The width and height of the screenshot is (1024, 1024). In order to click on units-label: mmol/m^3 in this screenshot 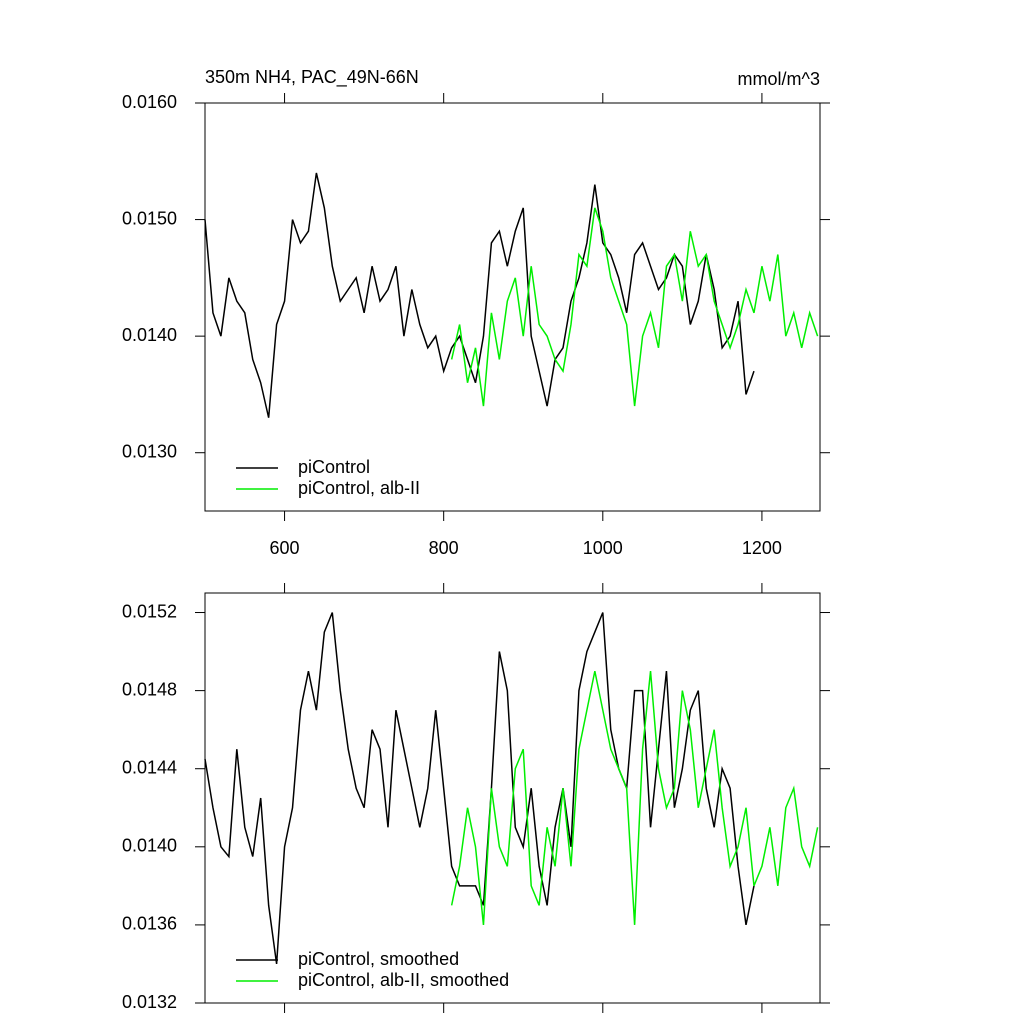, I will do `click(779, 79)`.